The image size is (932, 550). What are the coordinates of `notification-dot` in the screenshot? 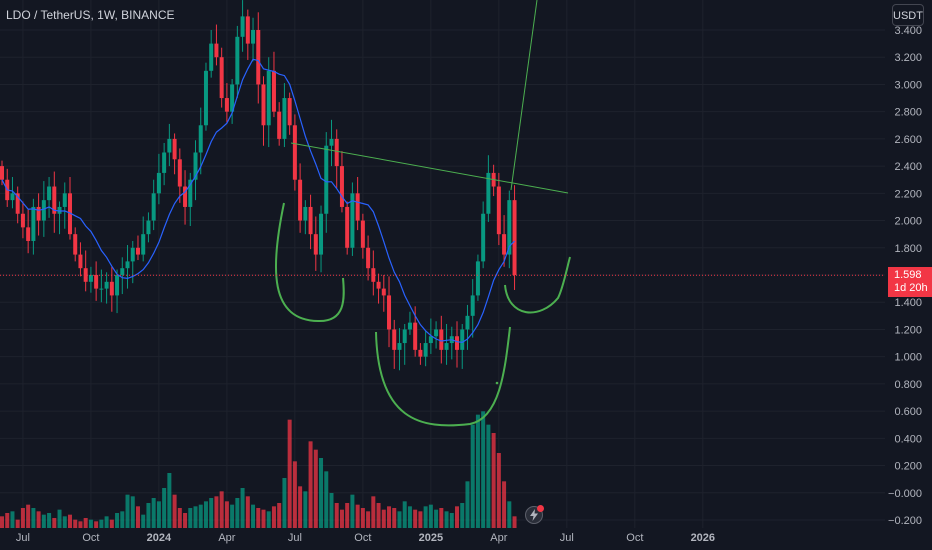 It's located at (540, 508).